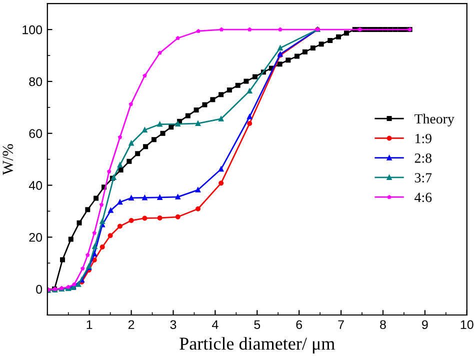  What do you see at coordinates (39, 289) in the screenshot?
I see `y-tick-label: 0` at bounding box center [39, 289].